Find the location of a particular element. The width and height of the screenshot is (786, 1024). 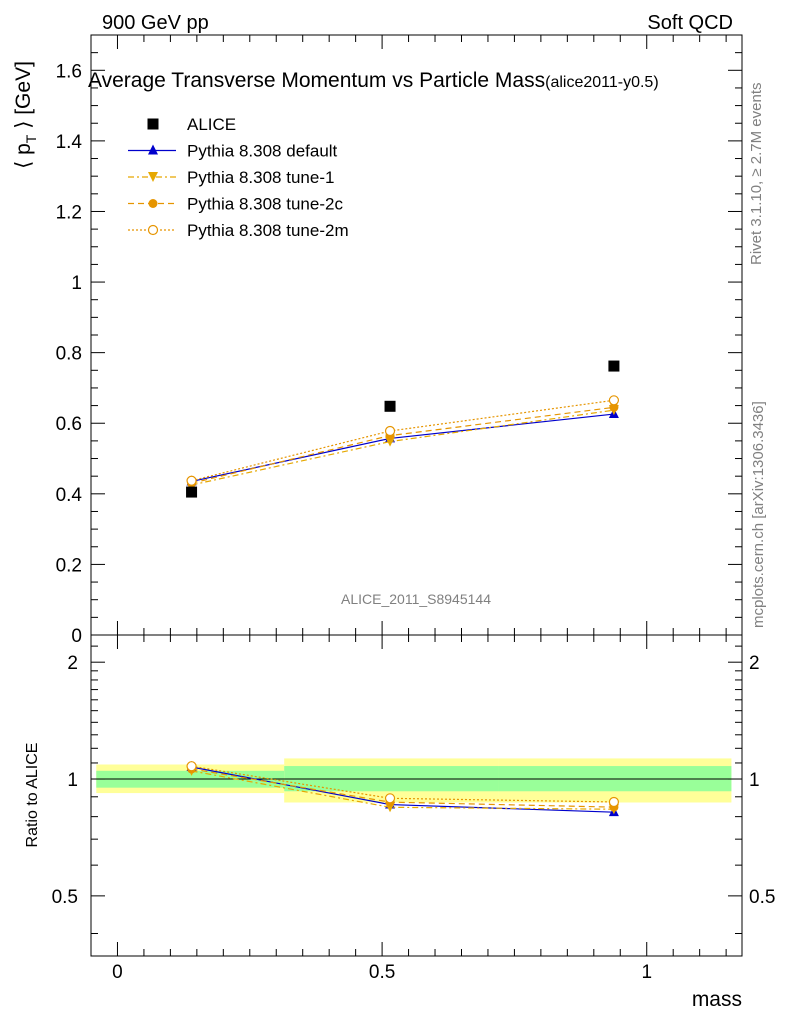

y-tick-label: 1.6 is located at coordinates (69, 71).